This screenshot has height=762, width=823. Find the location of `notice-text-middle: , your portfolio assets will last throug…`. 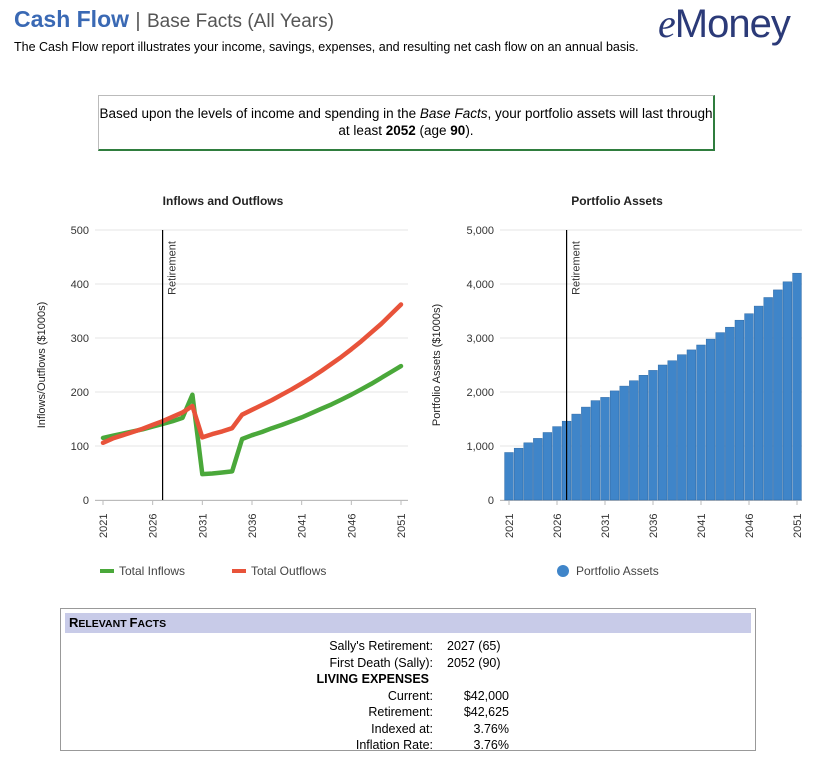

notice-text-middle: , your portfolio assets will last throug… is located at coordinates (525, 122).